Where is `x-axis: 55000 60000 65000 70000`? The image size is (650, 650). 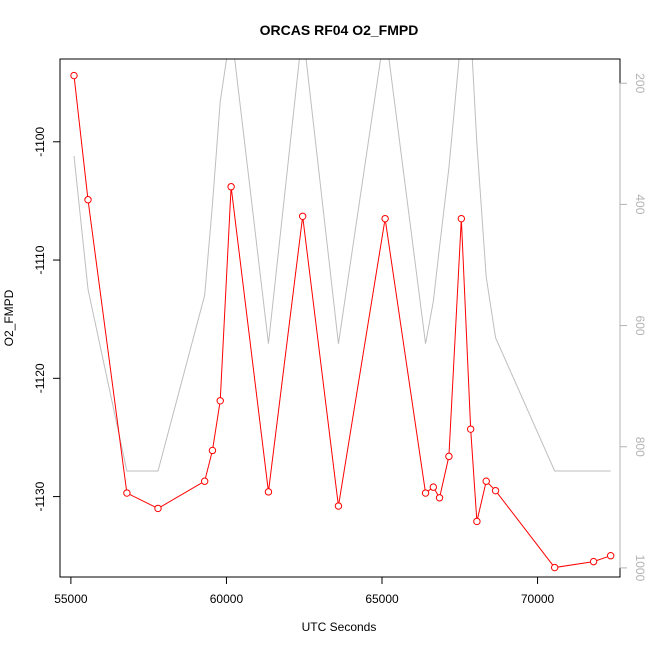
x-axis: 55000 60000 65000 70000 is located at coordinates (304, 591).